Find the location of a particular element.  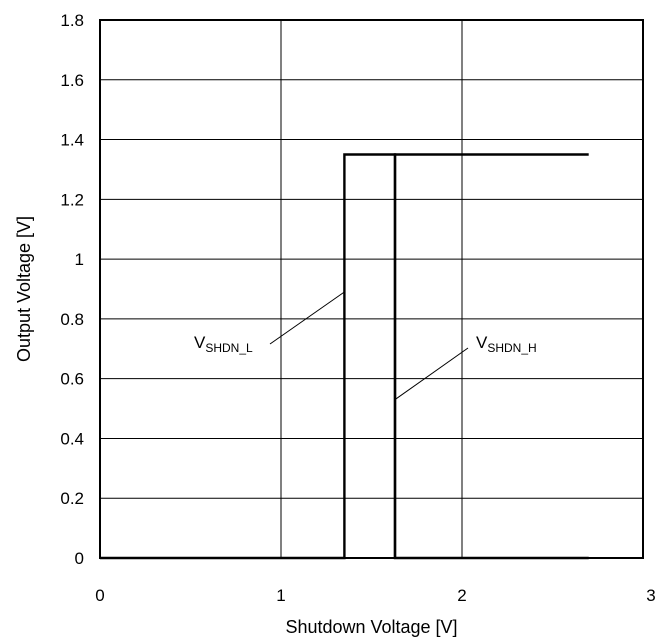

y-tick-label: 1.4 is located at coordinates (72, 140).